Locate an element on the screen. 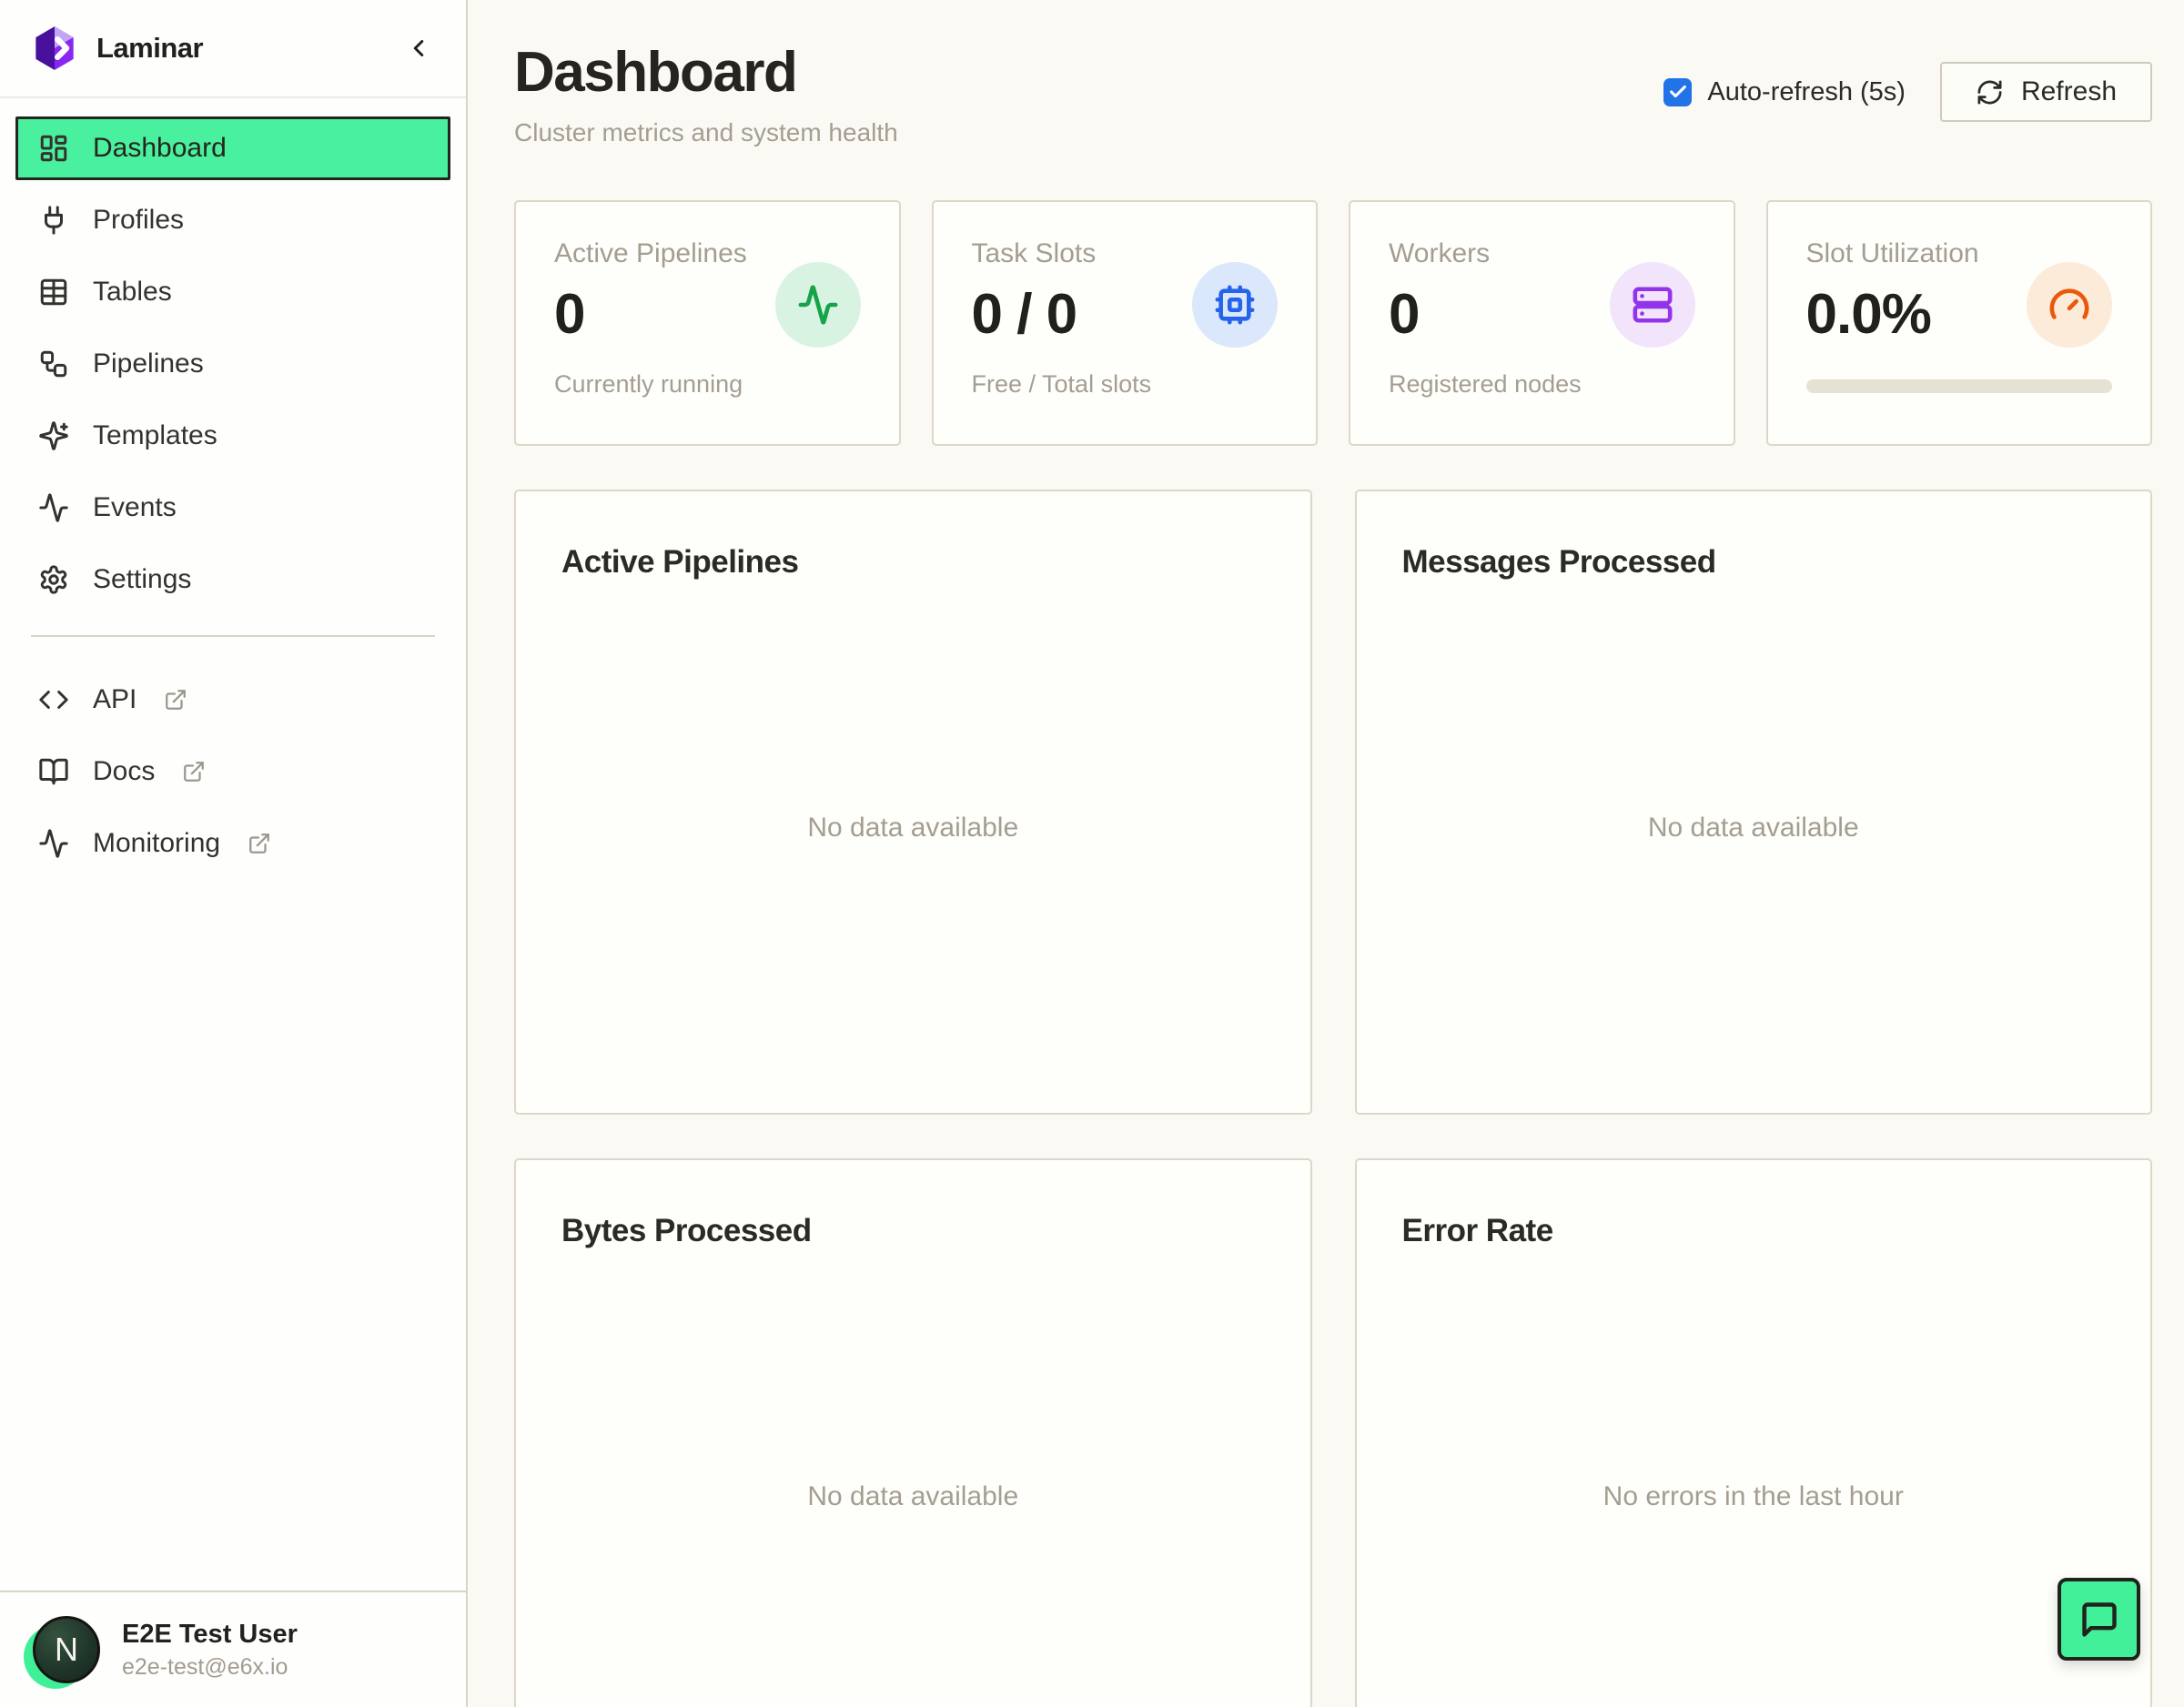  sidebar-item-label: Templates is located at coordinates (155, 435).